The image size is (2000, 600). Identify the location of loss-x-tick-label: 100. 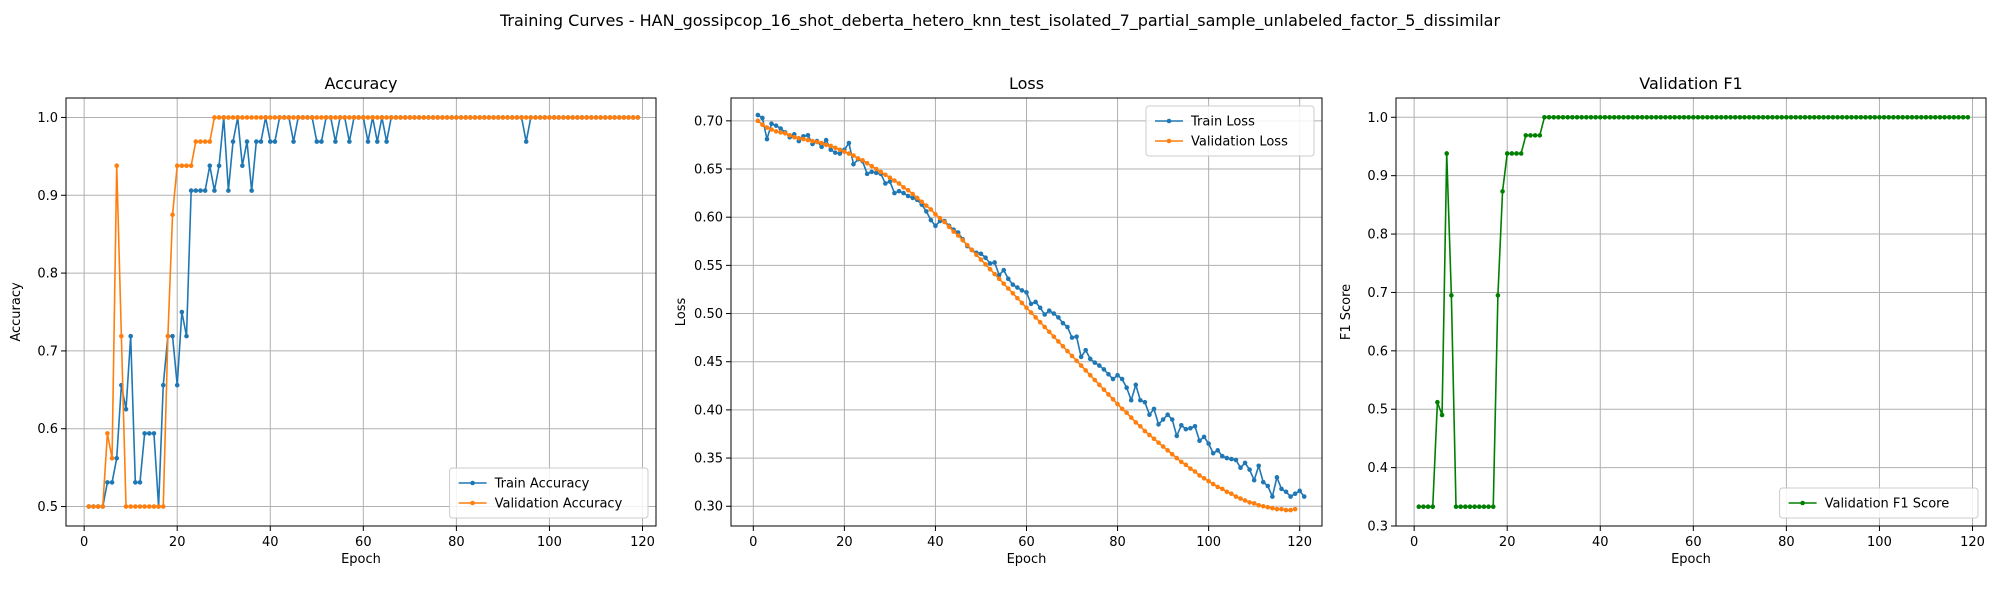
(1208, 542).